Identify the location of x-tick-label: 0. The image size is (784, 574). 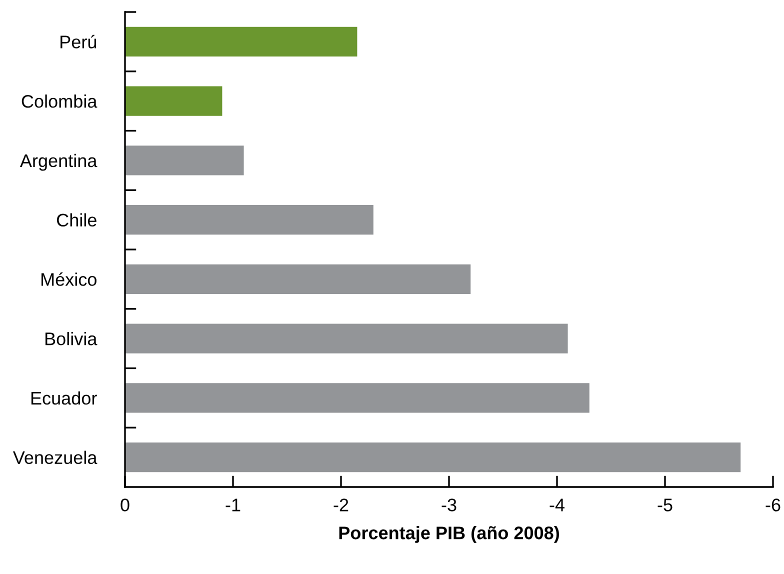
(125, 505).